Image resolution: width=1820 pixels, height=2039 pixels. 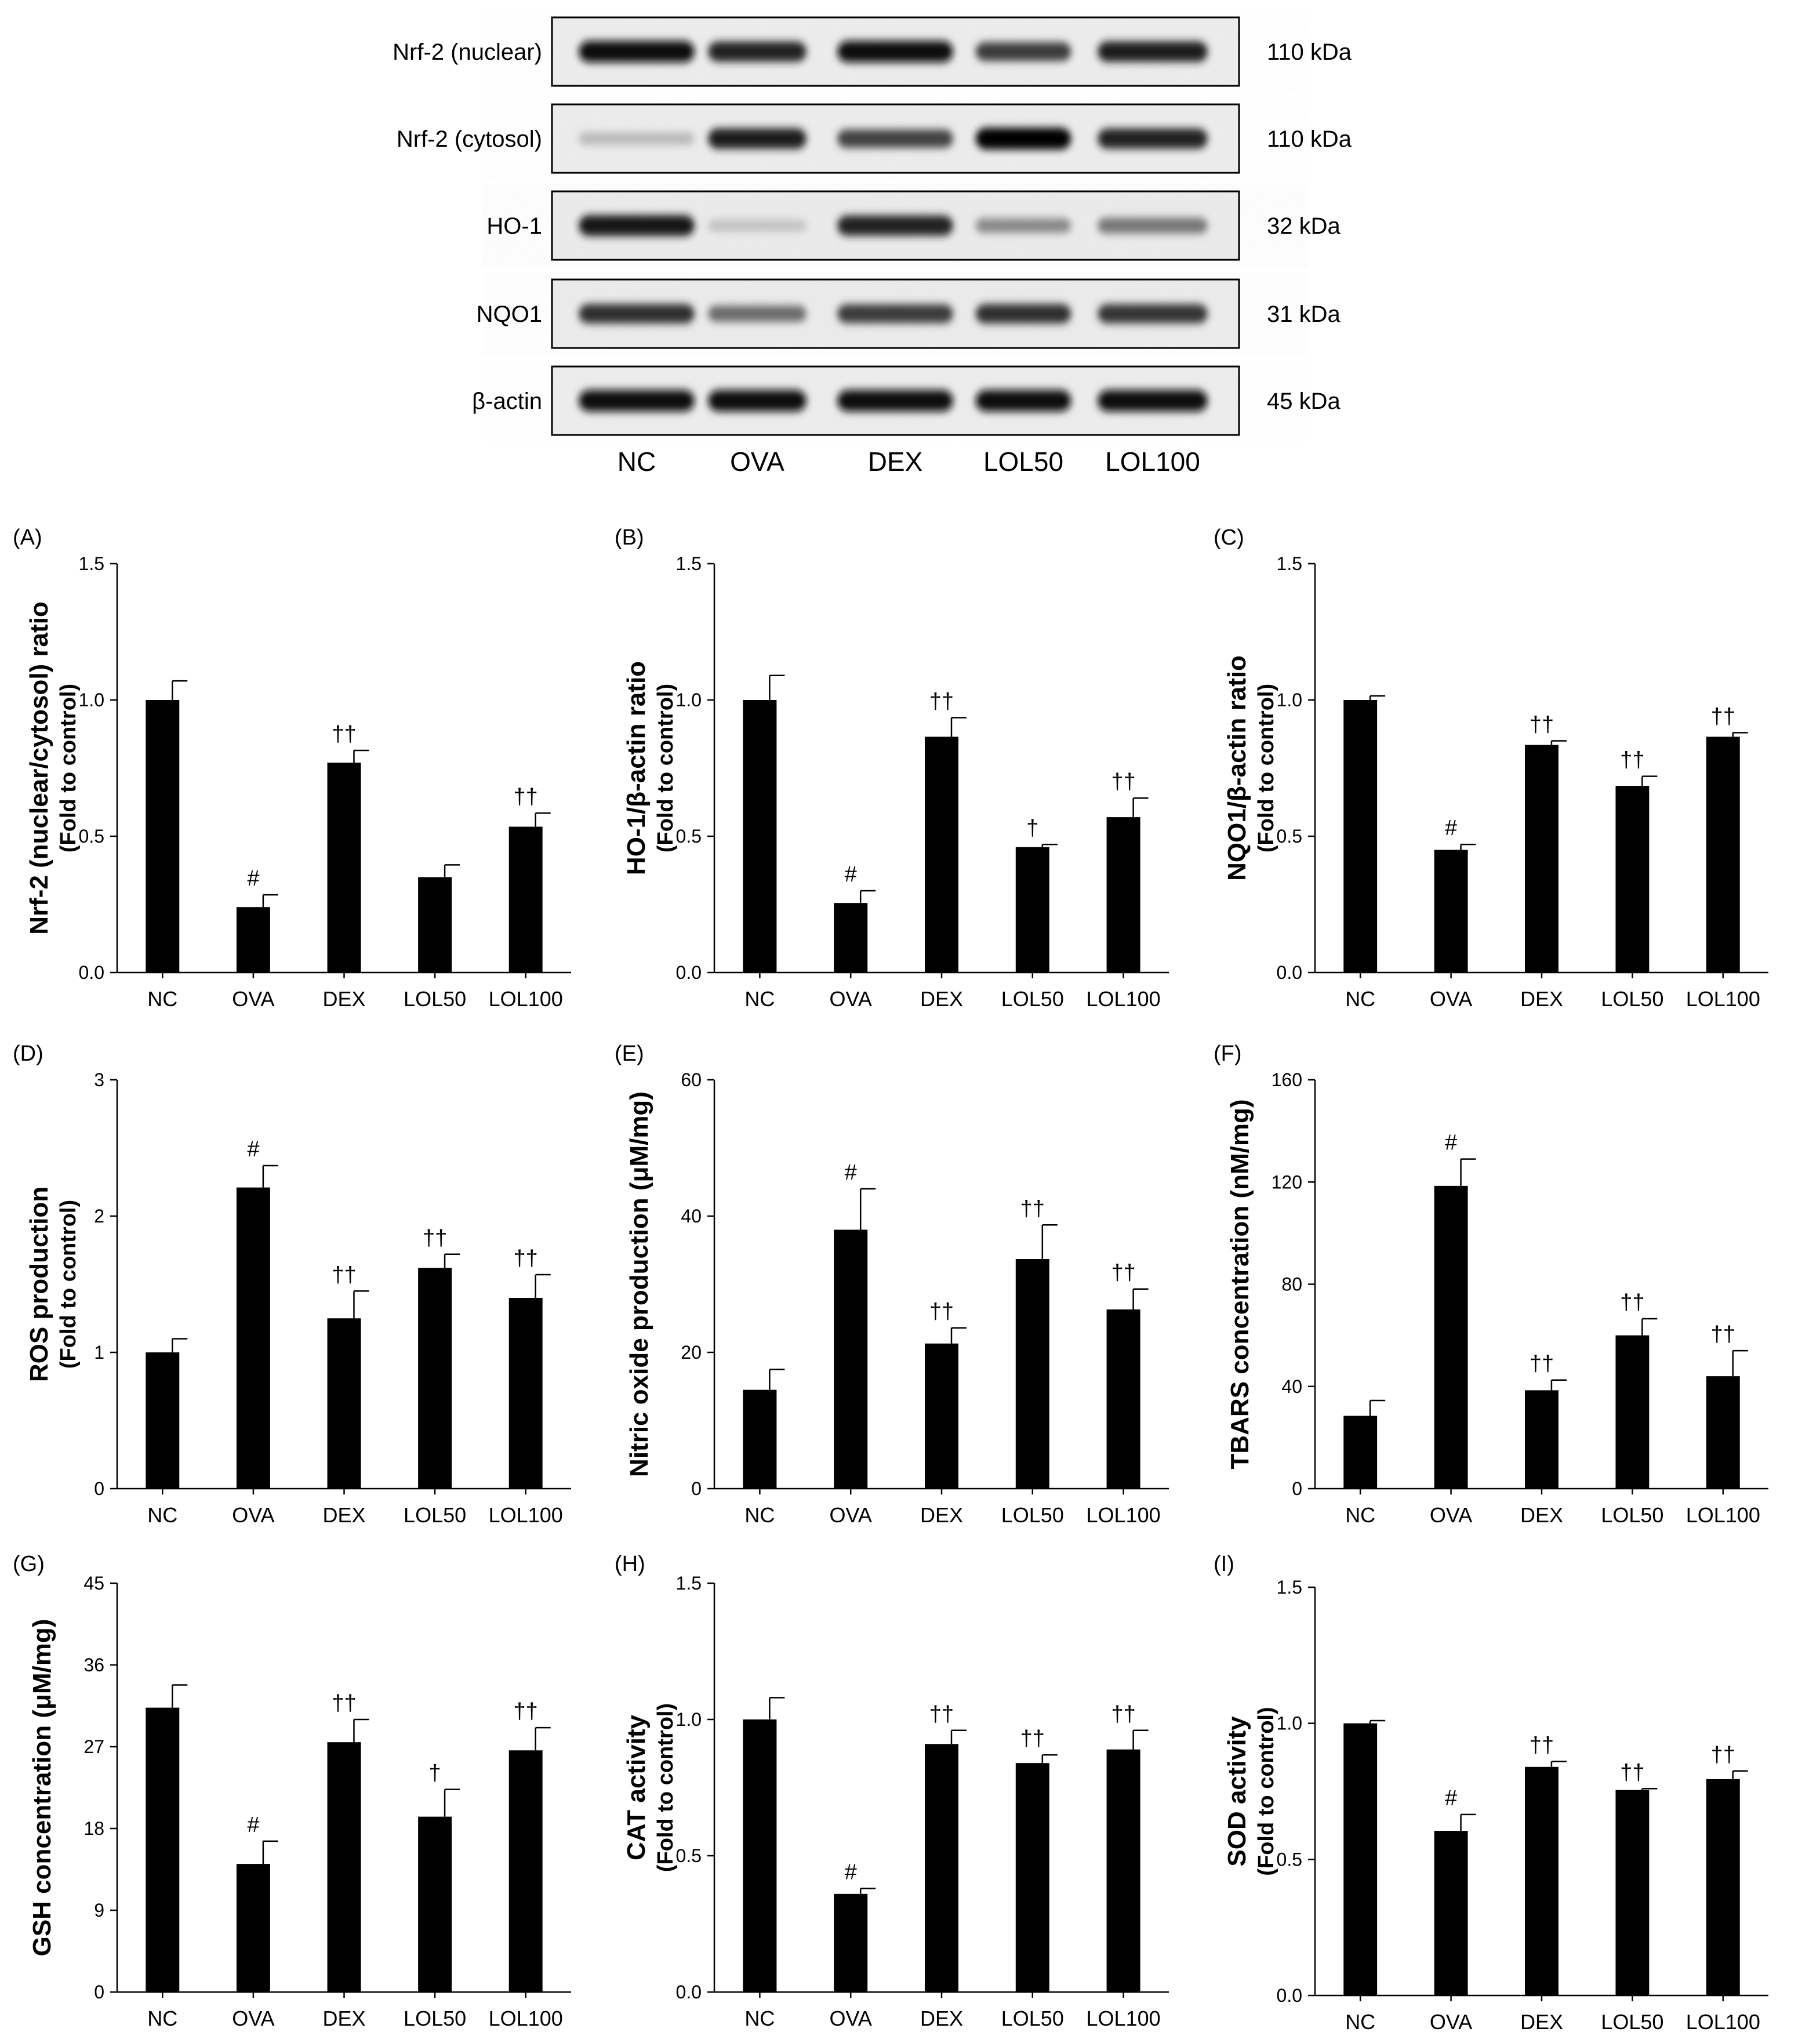 What do you see at coordinates (467, 52) in the screenshot?
I see `blot-row-label: Nrf-2 (nuclear)` at bounding box center [467, 52].